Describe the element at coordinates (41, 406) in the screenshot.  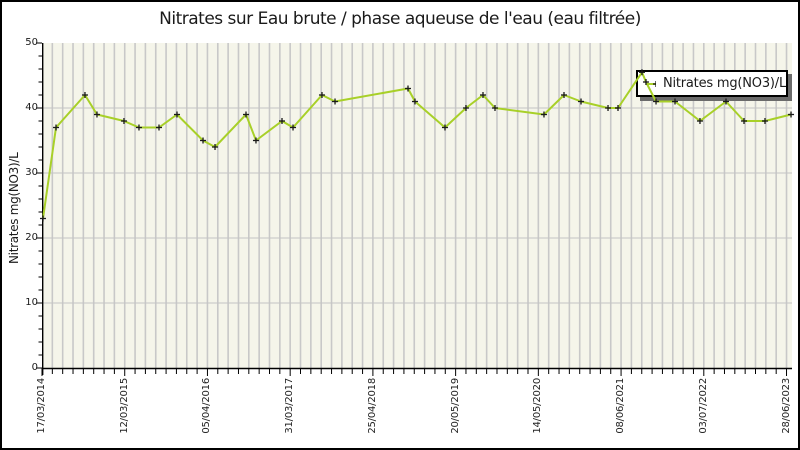
I see `x-tick-label: 17/03/2014` at that location.